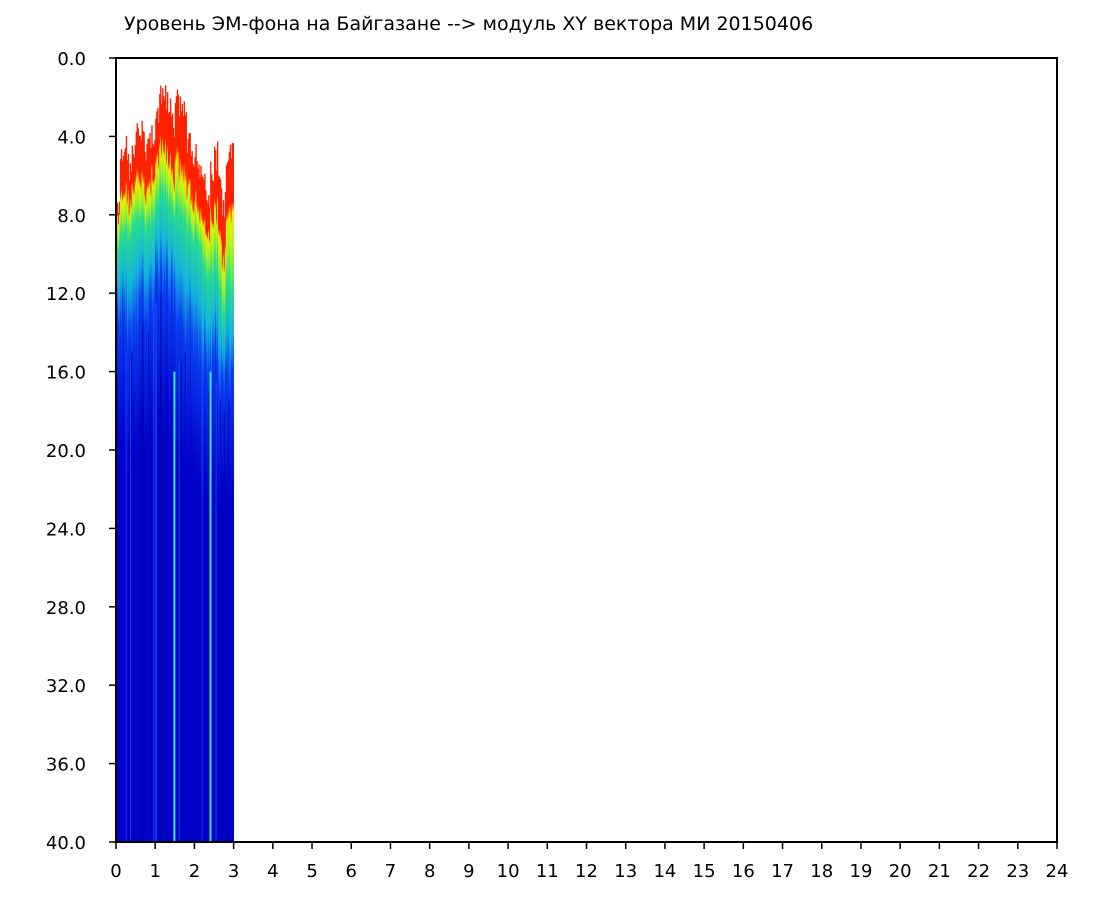 The width and height of the screenshot is (1096, 900). What do you see at coordinates (71, 59) in the screenshot?
I see `y-tick-label: 0.0` at bounding box center [71, 59].